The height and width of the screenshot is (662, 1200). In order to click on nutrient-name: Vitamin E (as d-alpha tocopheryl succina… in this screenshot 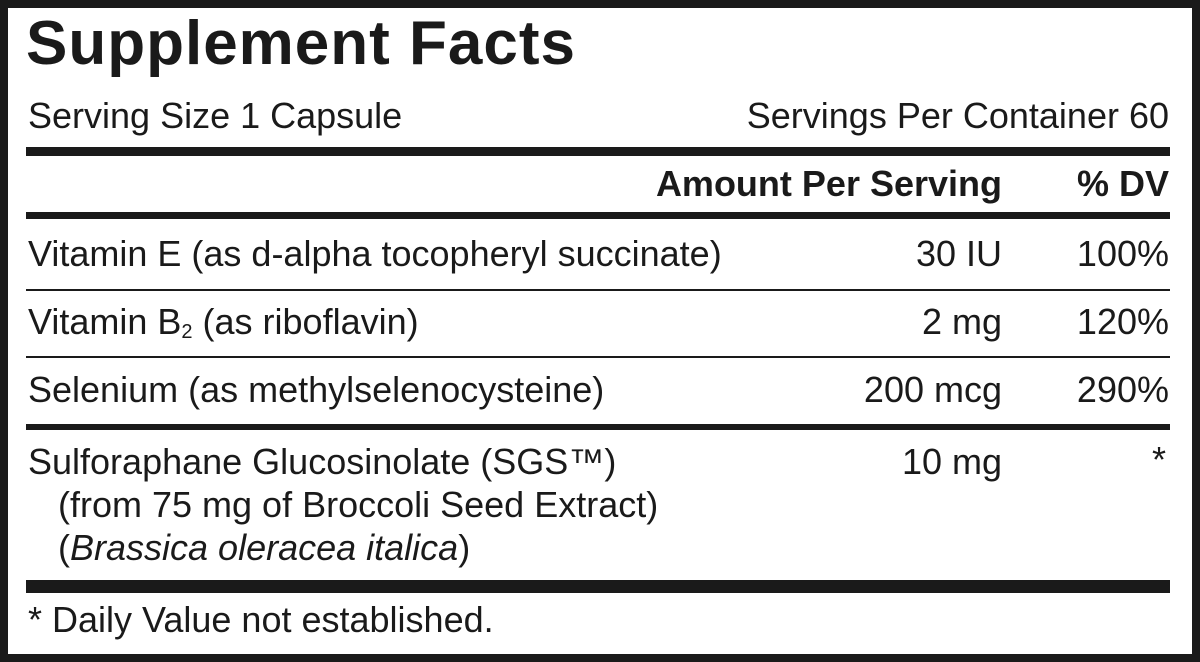, I will do `click(375, 253)`.